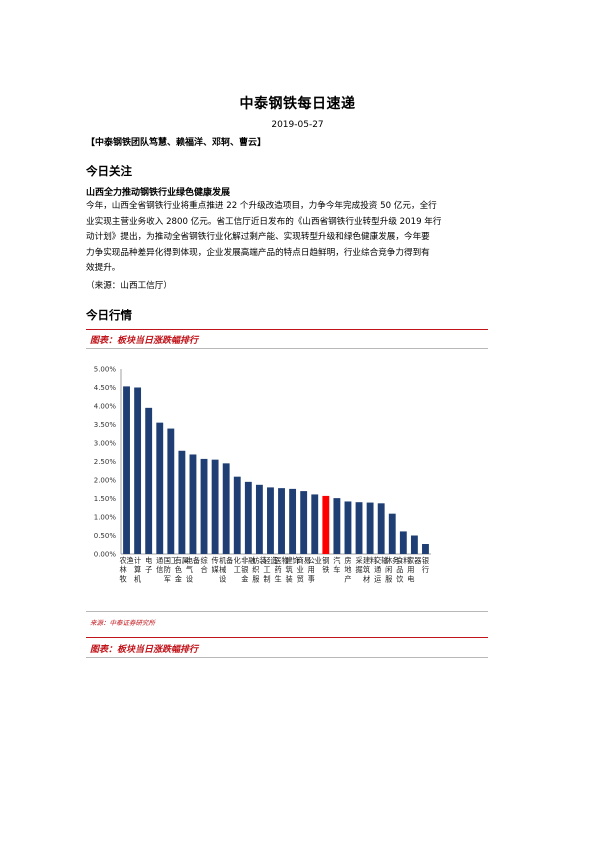 The image size is (595, 842). Describe the element at coordinates (258, 237) in the screenshot. I see `news-paragraph-line: 动计划》提出，为推动全省钢铁行业化解过剩产能、实现转型升级和绿色健康发展，今年要` at that location.